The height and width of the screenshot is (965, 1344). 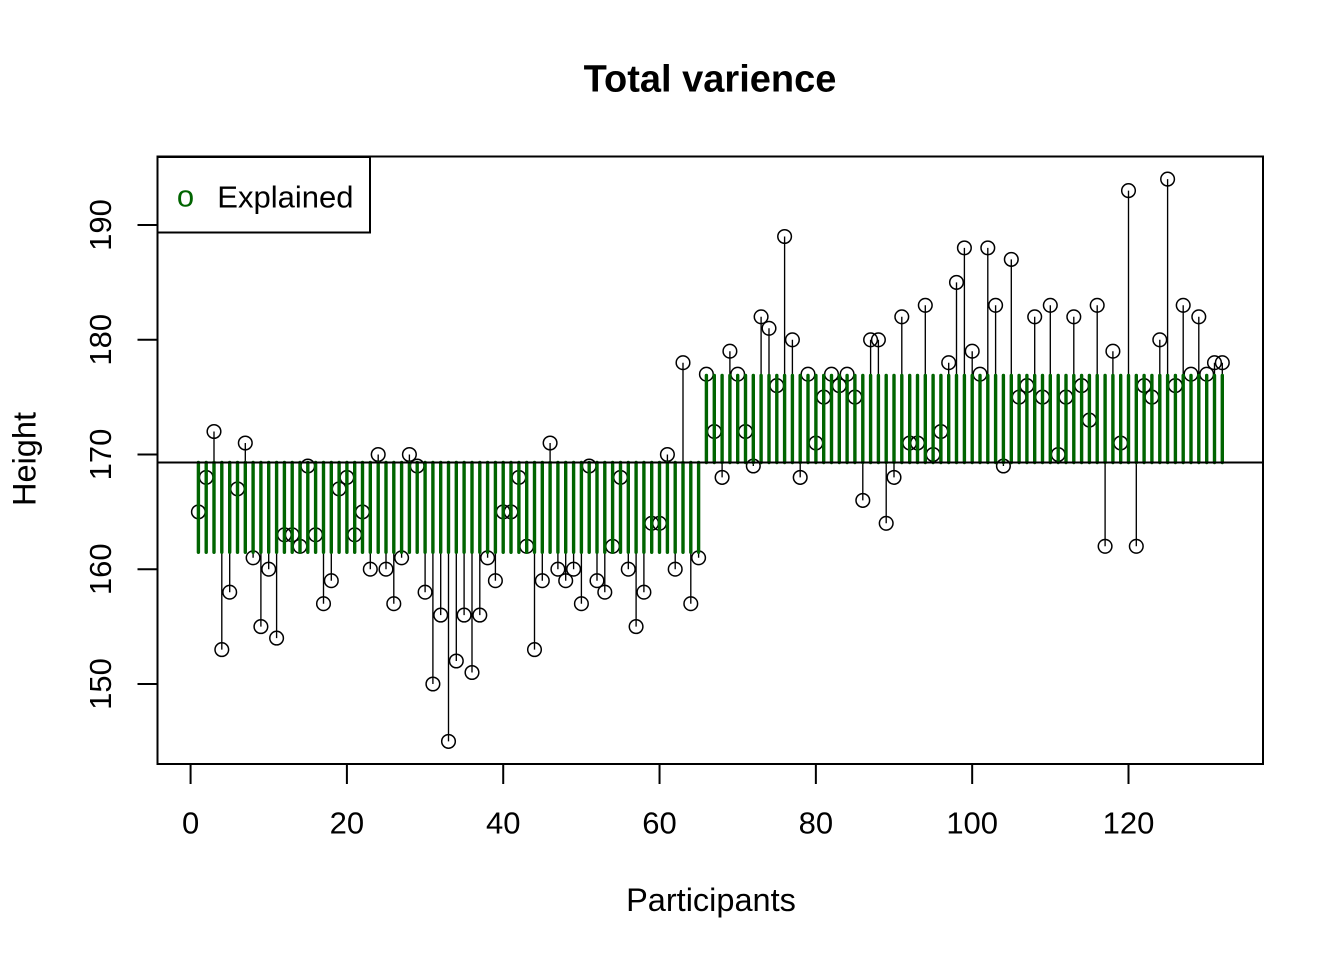 What do you see at coordinates (347, 823) in the screenshot?
I see `svg-text: 20` at bounding box center [347, 823].